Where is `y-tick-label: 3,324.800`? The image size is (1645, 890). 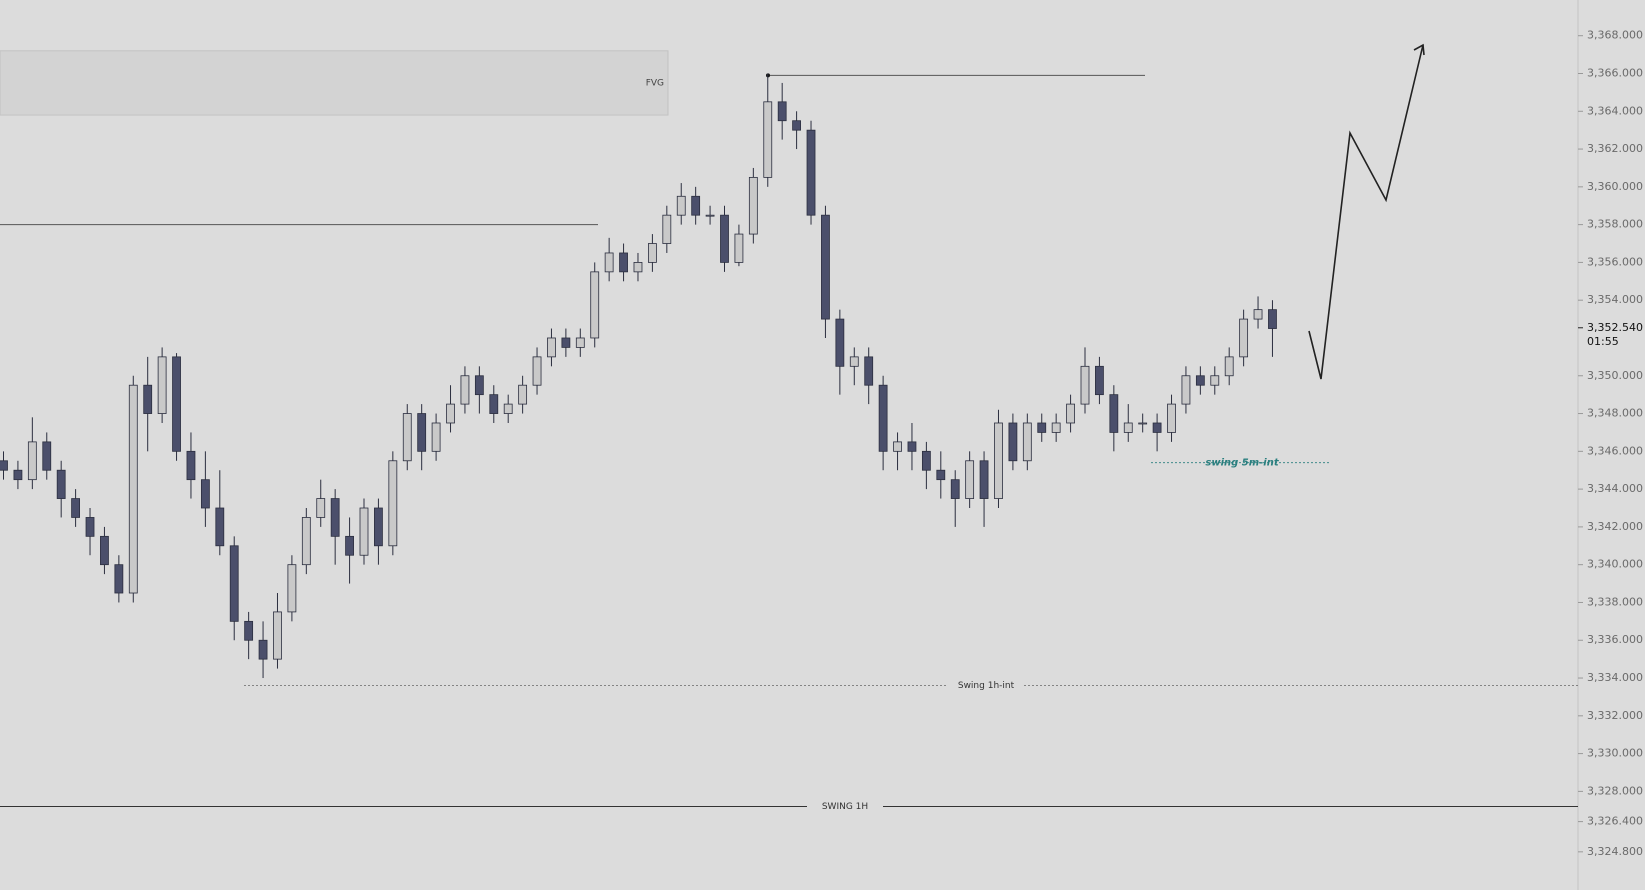
y-tick-label: 3,324.800 is located at coordinates (1615, 851).